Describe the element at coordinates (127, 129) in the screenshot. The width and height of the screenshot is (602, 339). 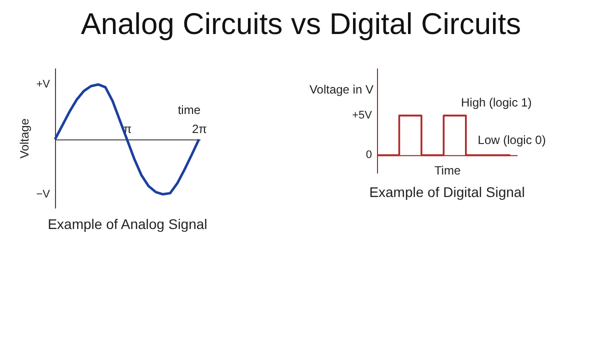
I see `x-tick-label: π` at that location.